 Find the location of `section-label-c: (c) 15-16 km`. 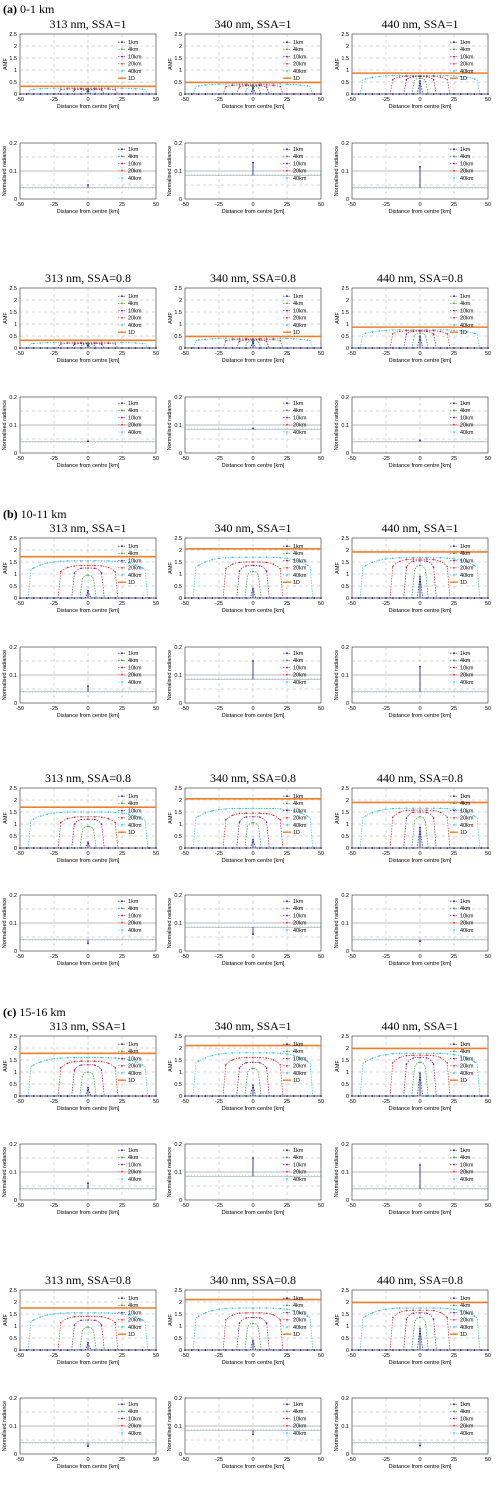

section-label-c: (c) 15-16 km is located at coordinates (34, 1012).